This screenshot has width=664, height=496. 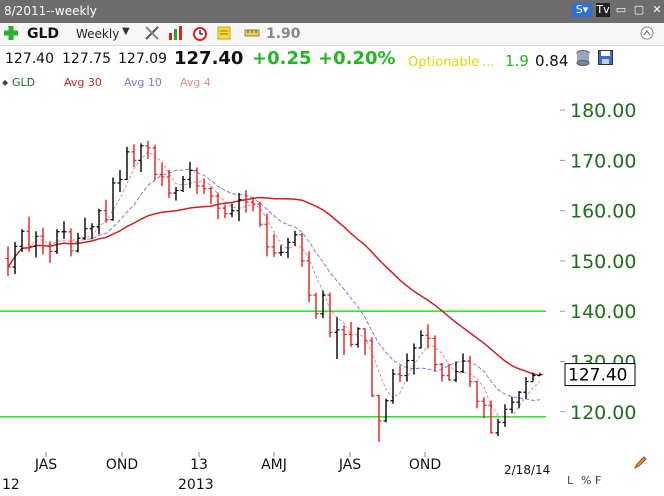 What do you see at coordinates (152, 33) in the screenshot?
I see `tools-icon` at bounding box center [152, 33].